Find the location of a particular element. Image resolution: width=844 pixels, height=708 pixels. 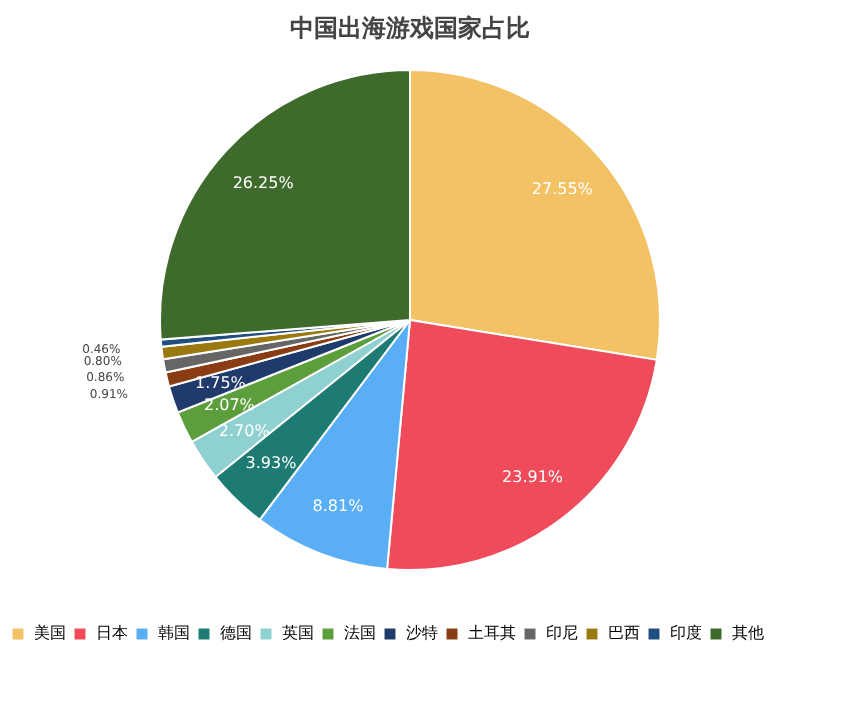

legend-label: 印尼 is located at coordinates (562, 633).